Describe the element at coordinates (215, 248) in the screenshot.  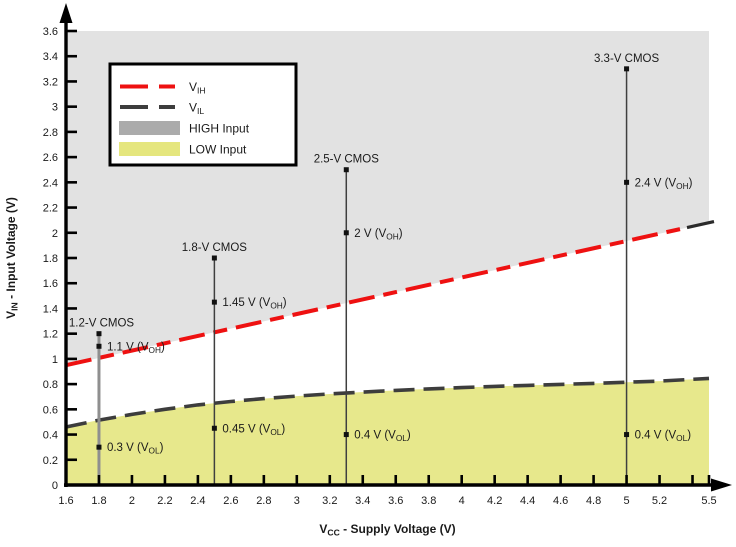
I see `cmos-label: 1.8-V CMOS` at that location.